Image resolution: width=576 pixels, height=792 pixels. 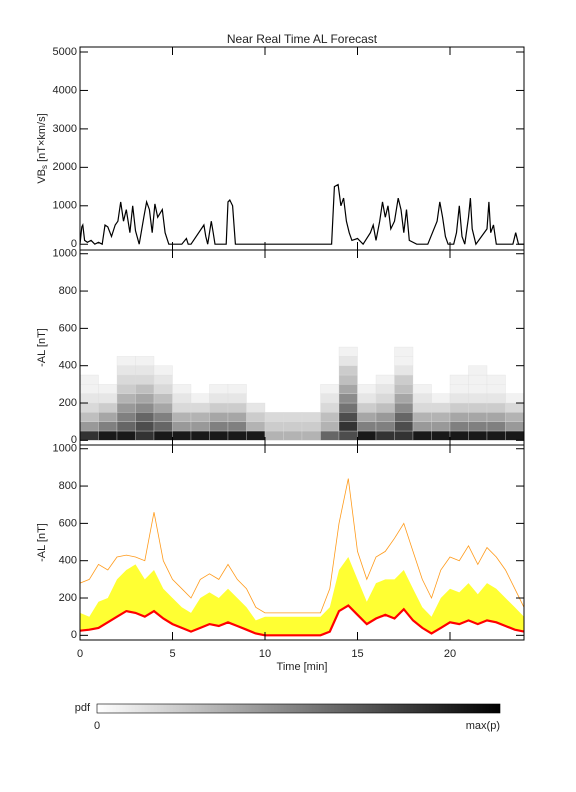 I want to click on colorbar-label: pdf, so click(x=83, y=708).